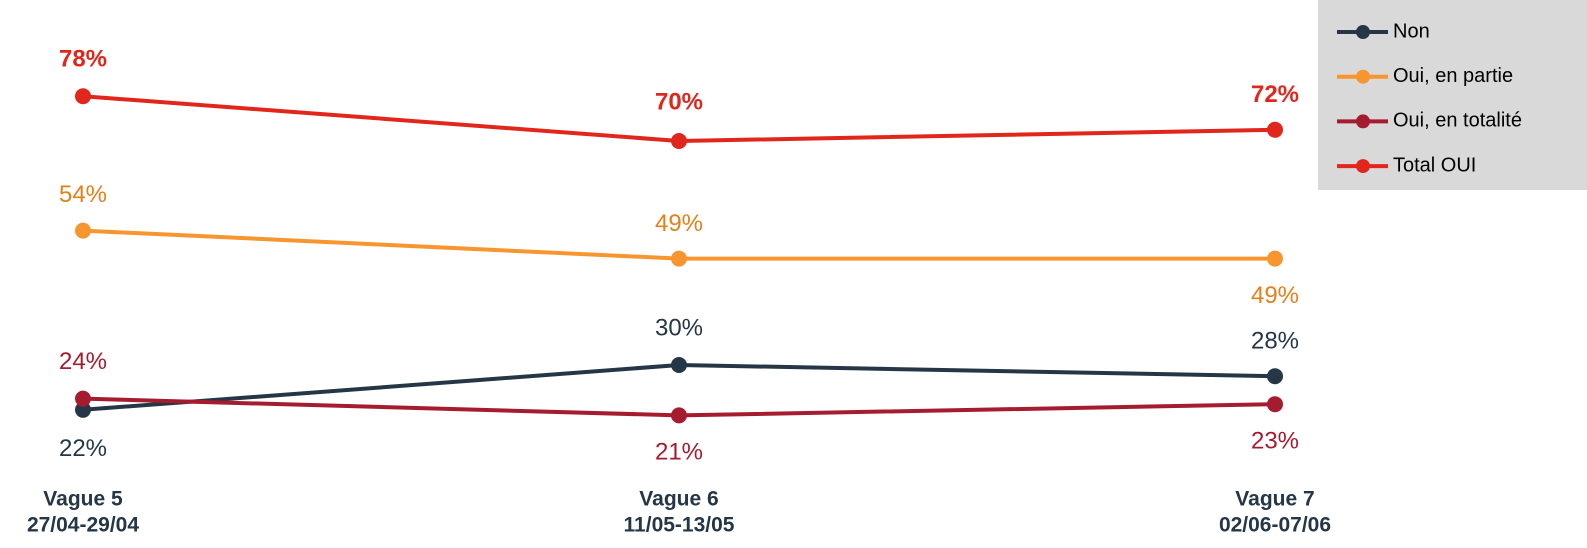 The image size is (1587, 548). I want to click on legend-label: Oui, en totalité, so click(1457, 121).